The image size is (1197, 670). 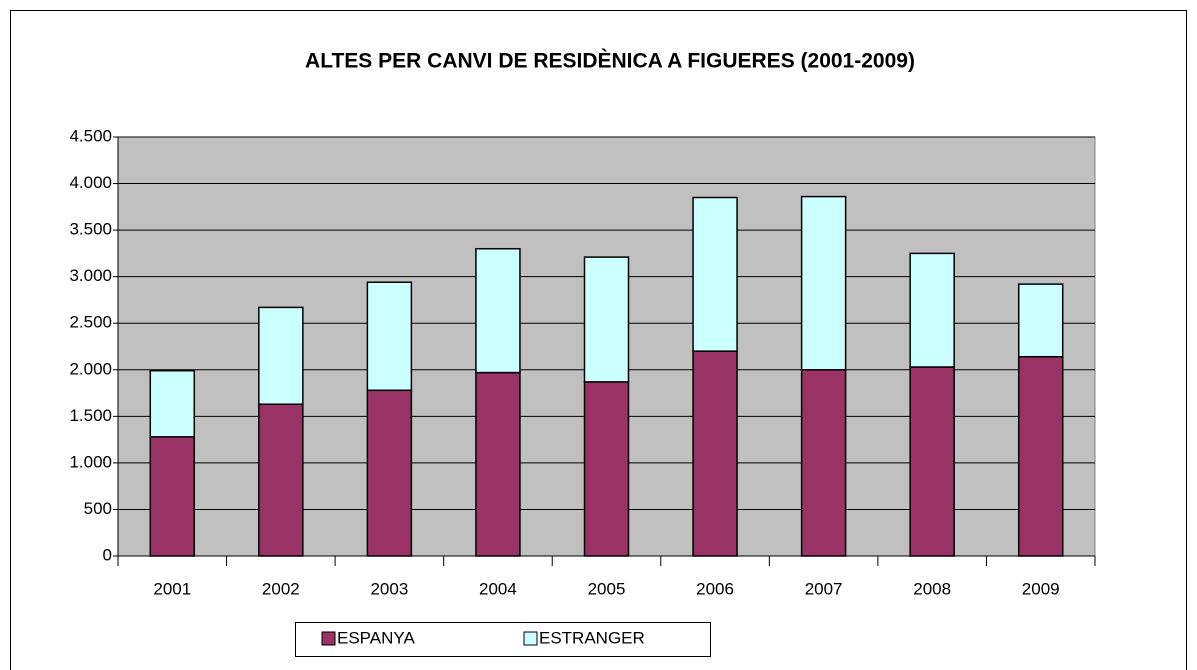 I want to click on legend-box, so click(x=503, y=639).